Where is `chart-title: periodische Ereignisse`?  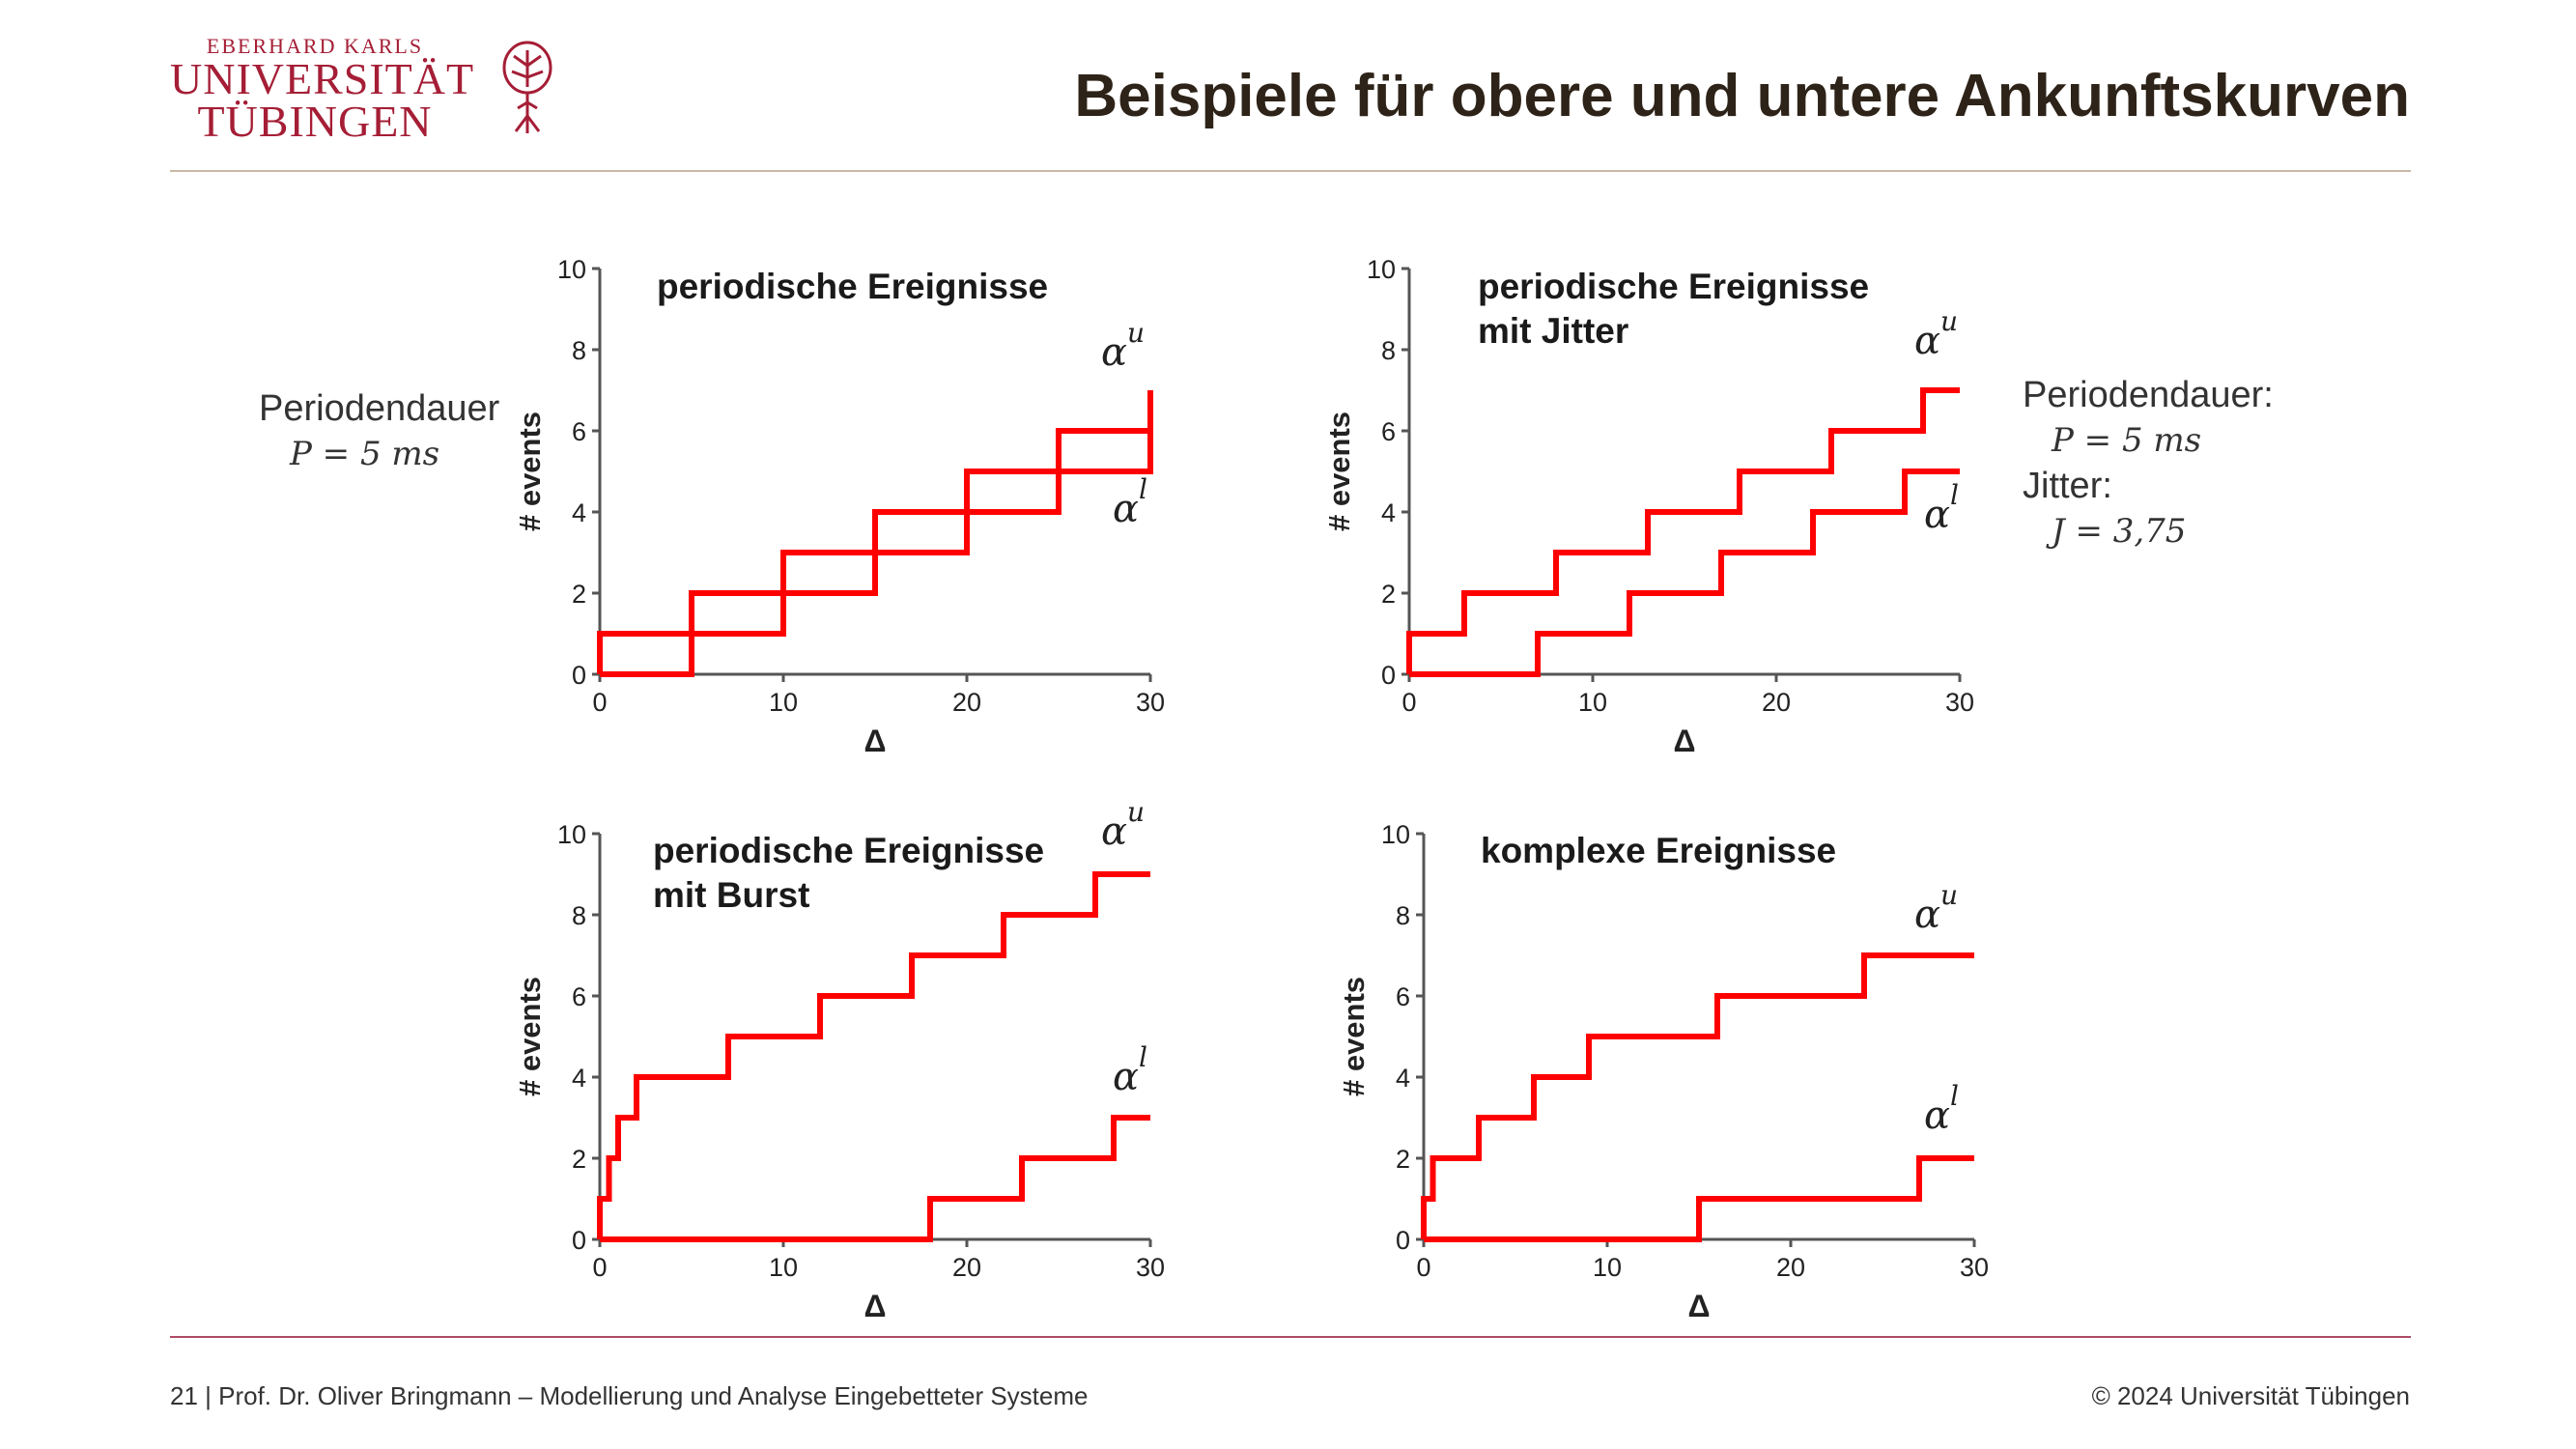 chart-title: periodische Ereignisse is located at coordinates (852, 287).